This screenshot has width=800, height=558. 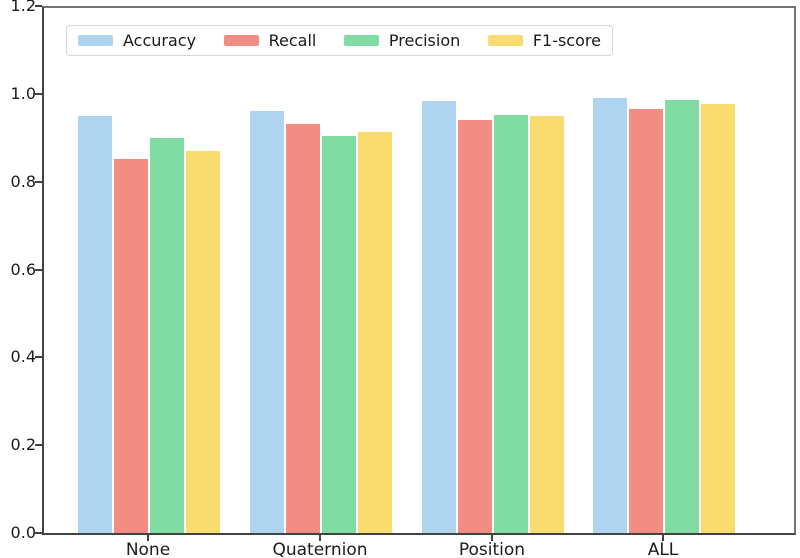 What do you see at coordinates (203, 341) in the screenshot?
I see `bar-f1-score-none` at bounding box center [203, 341].